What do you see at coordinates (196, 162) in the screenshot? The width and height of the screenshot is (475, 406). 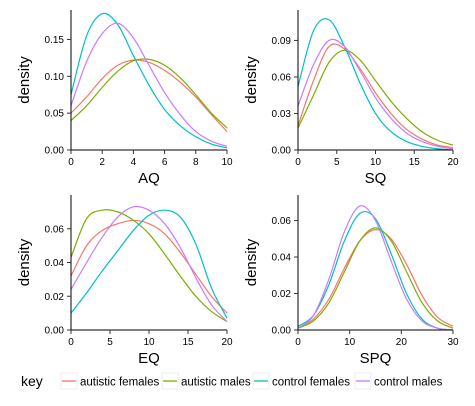 I see `x-tick-label: 8` at bounding box center [196, 162].